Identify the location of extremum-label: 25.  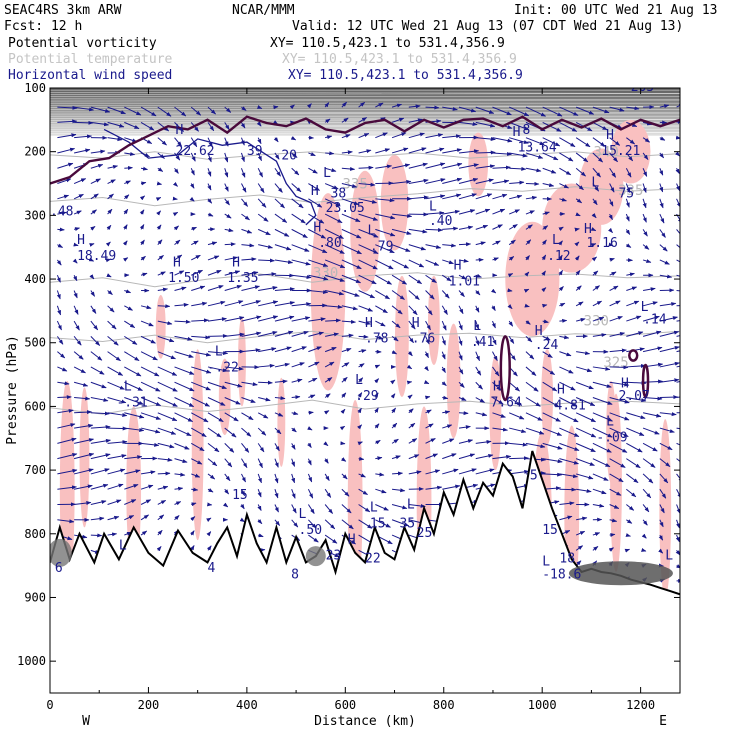
(425, 533).